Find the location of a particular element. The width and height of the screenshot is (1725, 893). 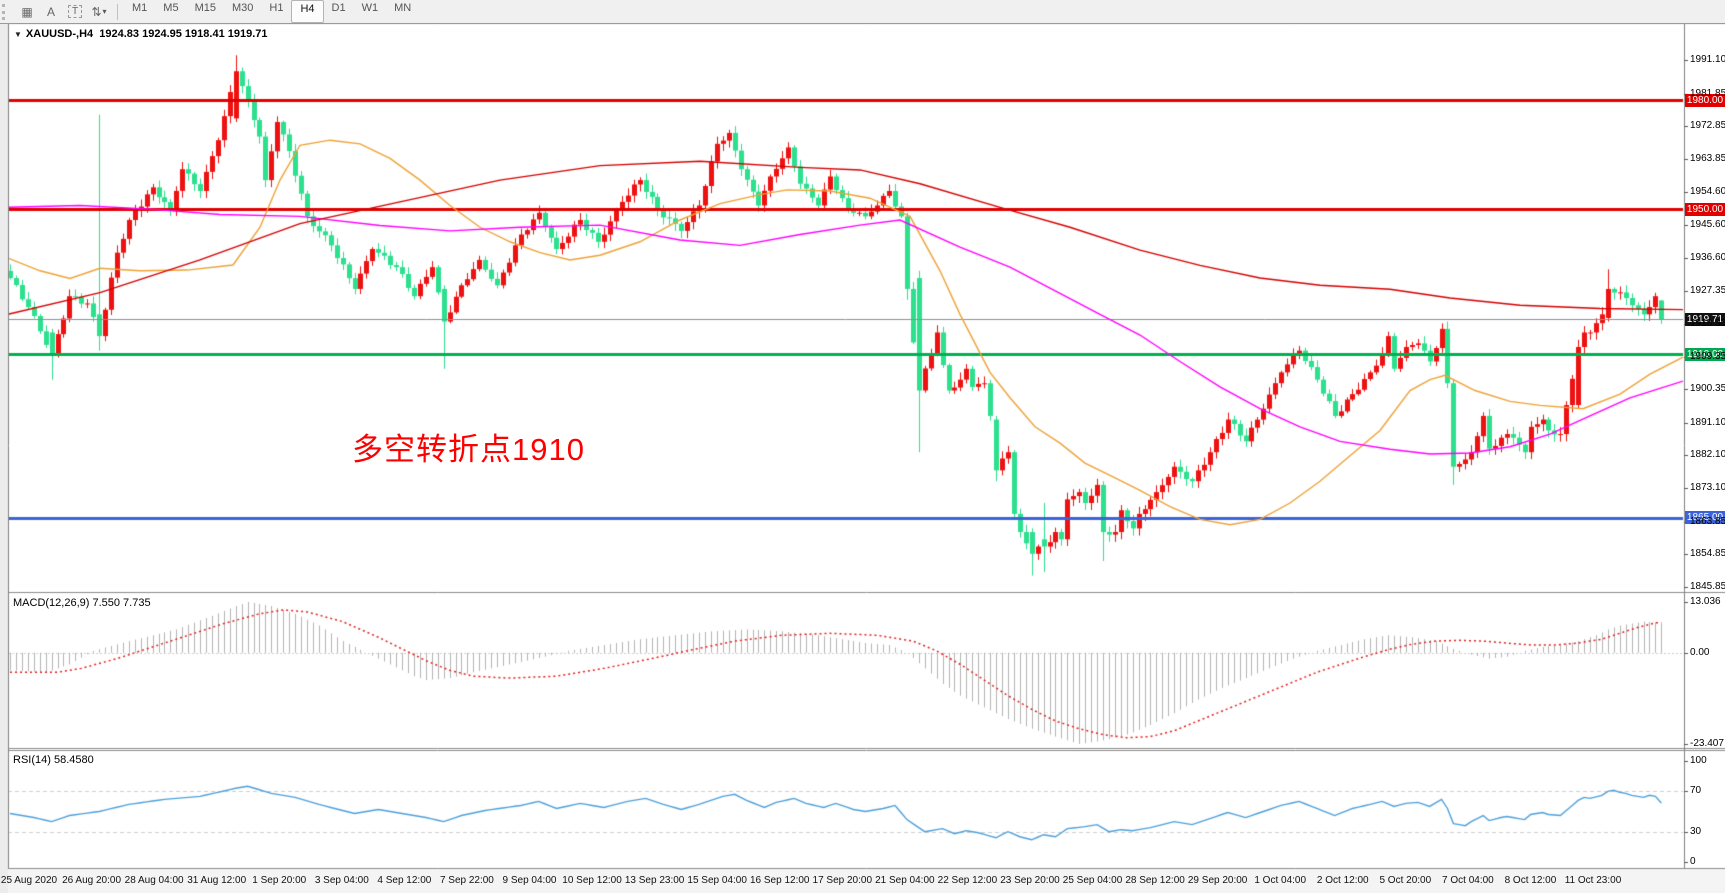

toolbar-drag-handle is located at coordinates (6, 11).